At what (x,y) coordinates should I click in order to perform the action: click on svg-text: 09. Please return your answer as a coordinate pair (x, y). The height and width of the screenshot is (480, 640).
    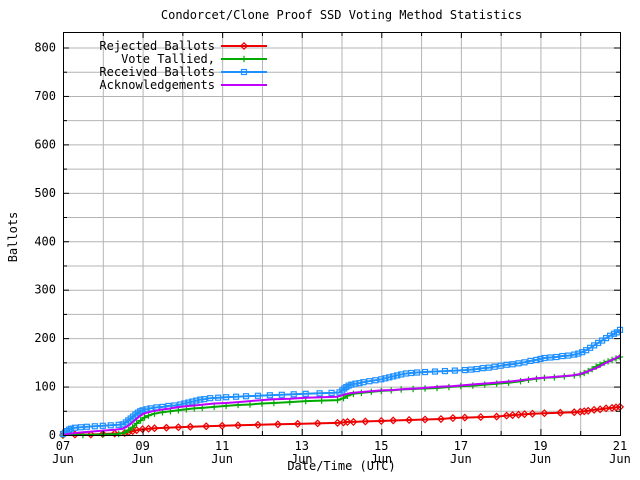
    Looking at the image, I should click on (142, 446).